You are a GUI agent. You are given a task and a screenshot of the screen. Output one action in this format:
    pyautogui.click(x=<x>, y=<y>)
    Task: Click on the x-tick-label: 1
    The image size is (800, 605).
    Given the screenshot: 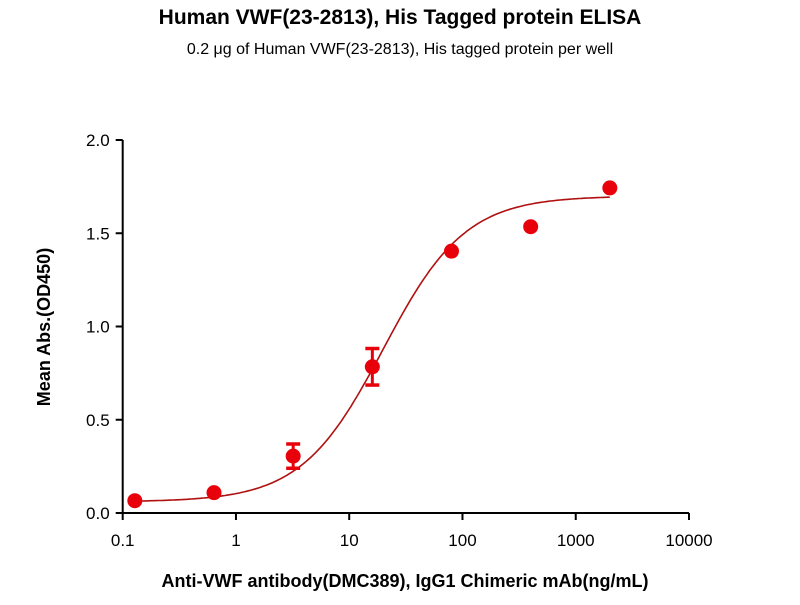 What is the action you would take?
    pyautogui.click(x=235, y=540)
    